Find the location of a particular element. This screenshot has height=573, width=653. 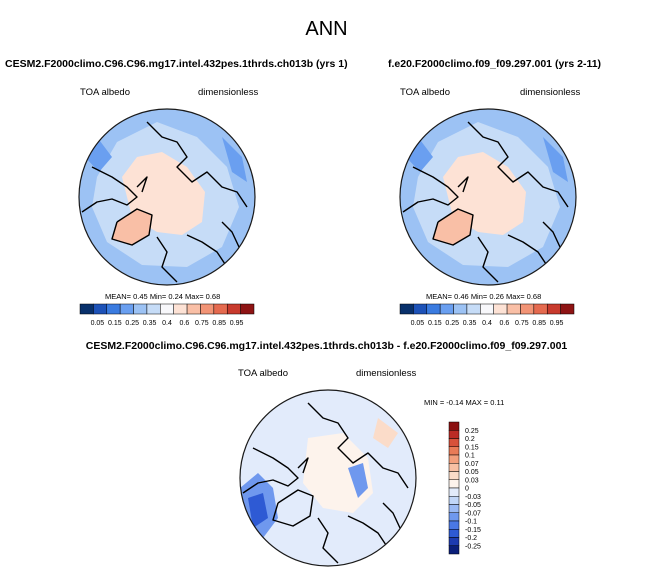

panel3-stats: MIN = -0.14 MAX = 0.11 is located at coordinates (464, 402).